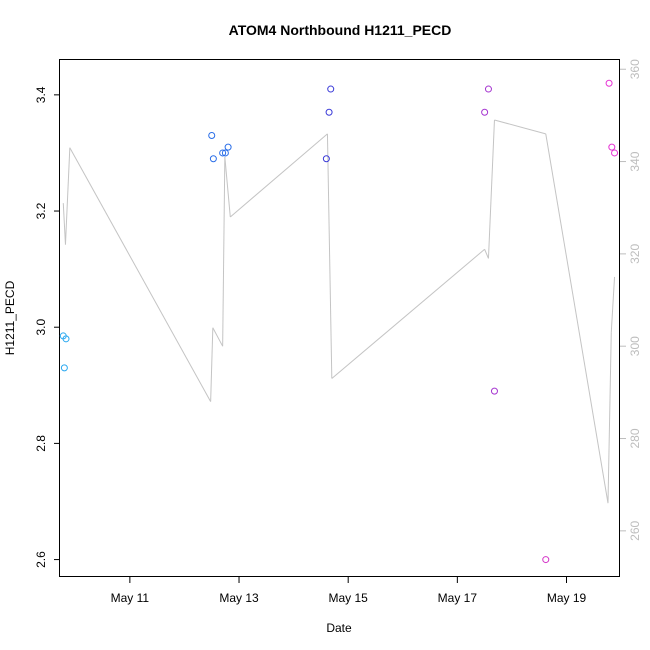 This screenshot has height=650, width=650. Describe the element at coordinates (635, 69) in the screenshot. I see `y-right-tick-label: 360` at that location.